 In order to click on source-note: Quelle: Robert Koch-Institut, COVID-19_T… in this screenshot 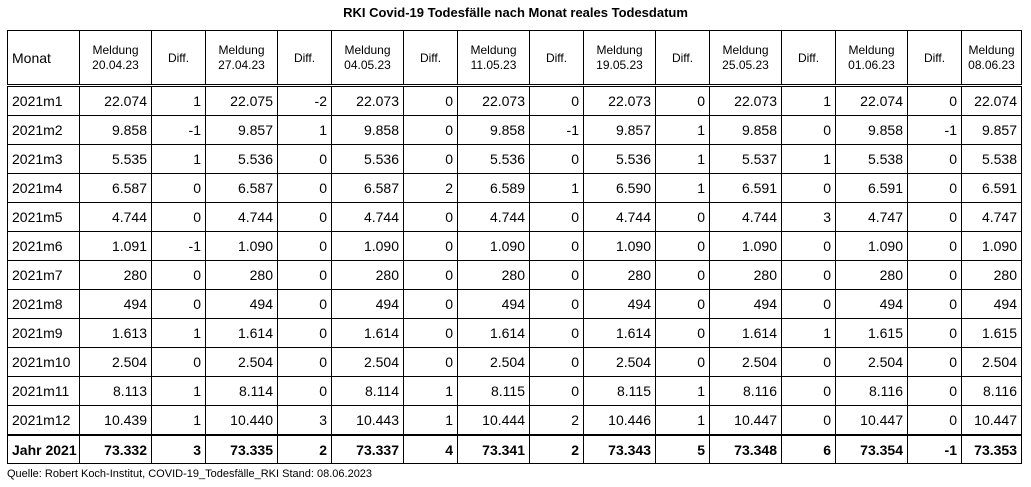, I will do `click(190, 474)`.